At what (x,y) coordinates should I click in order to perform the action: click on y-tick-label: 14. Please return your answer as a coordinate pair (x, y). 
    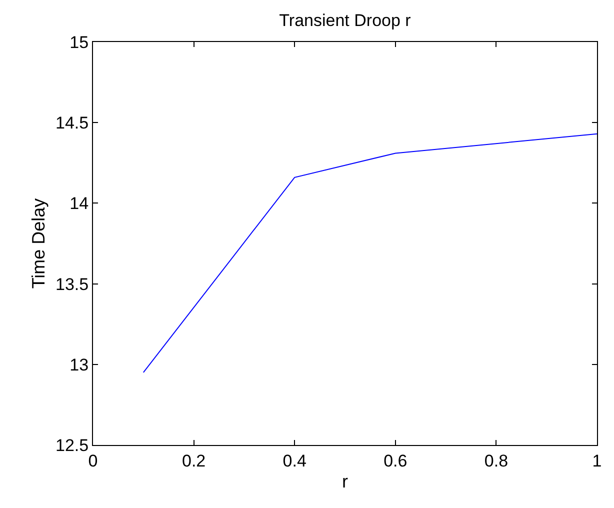
    Looking at the image, I should click on (79, 204).